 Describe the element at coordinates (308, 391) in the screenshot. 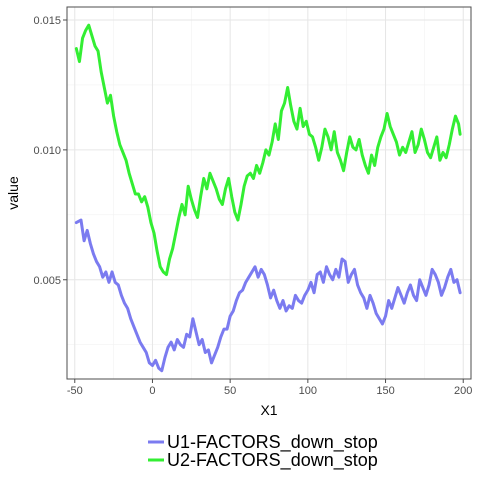

I see `x-tick-label: 100` at that location.